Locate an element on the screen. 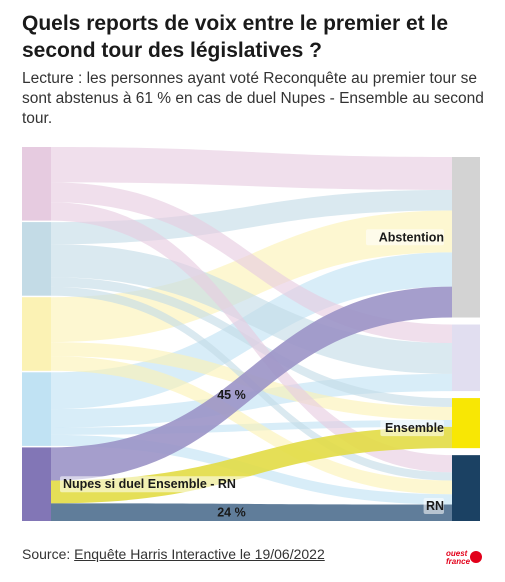  target-label: RN is located at coordinates (435, 506).